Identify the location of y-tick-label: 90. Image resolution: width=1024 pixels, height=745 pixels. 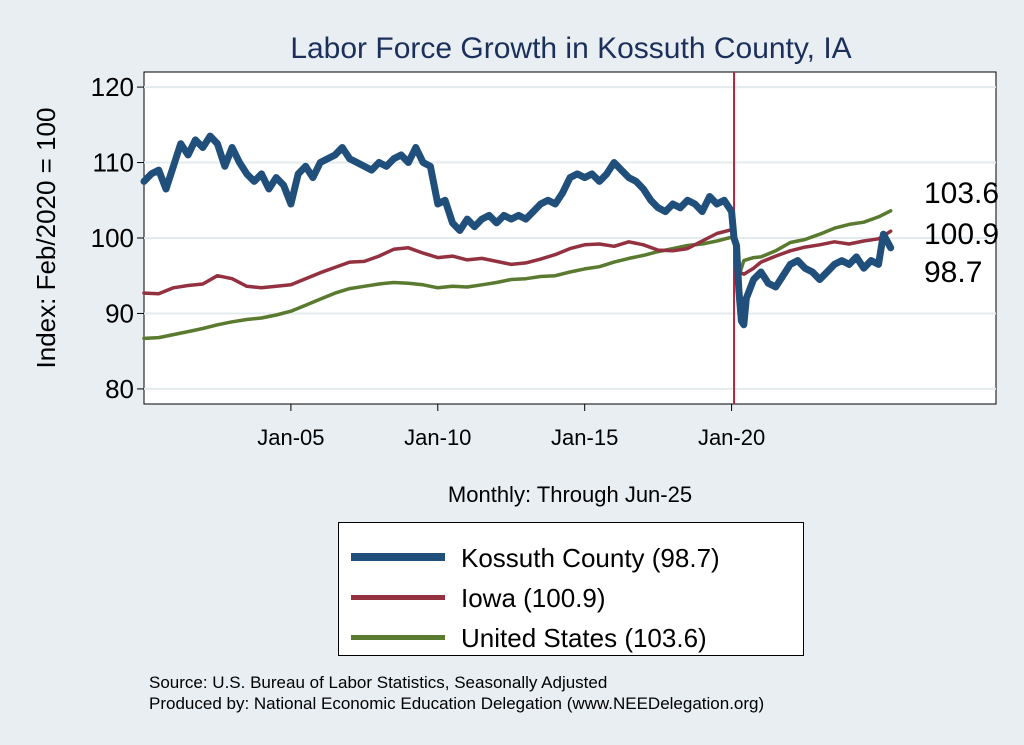
(119, 313).